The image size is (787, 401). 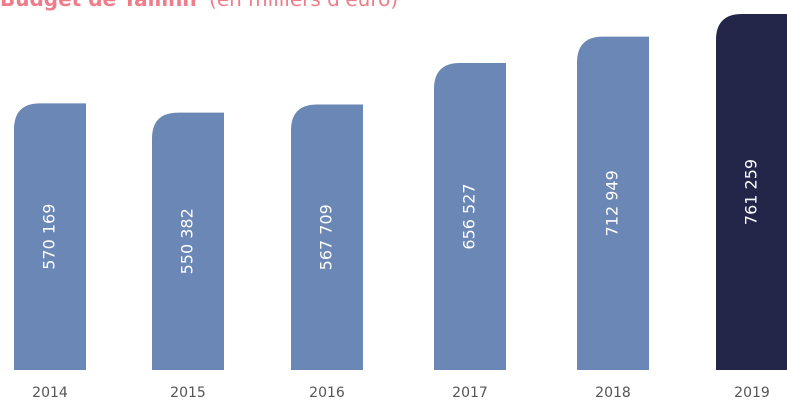 I want to click on value-label: 712 949, so click(x=612, y=203).